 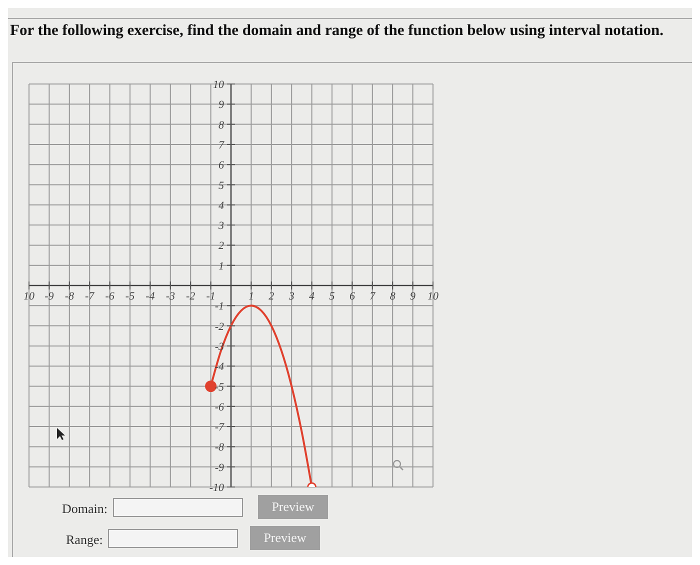 I want to click on y-tick-label: 3, so click(x=221, y=226).